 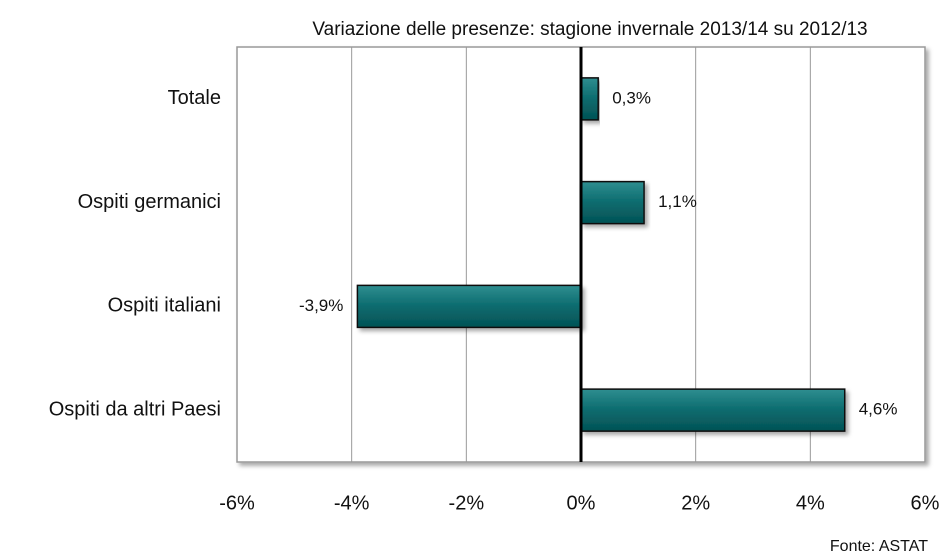 What do you see at coordinates (695, 503) in the screenshot?
I see `x-tick-label: 2%` at bounding box center [695, 503].